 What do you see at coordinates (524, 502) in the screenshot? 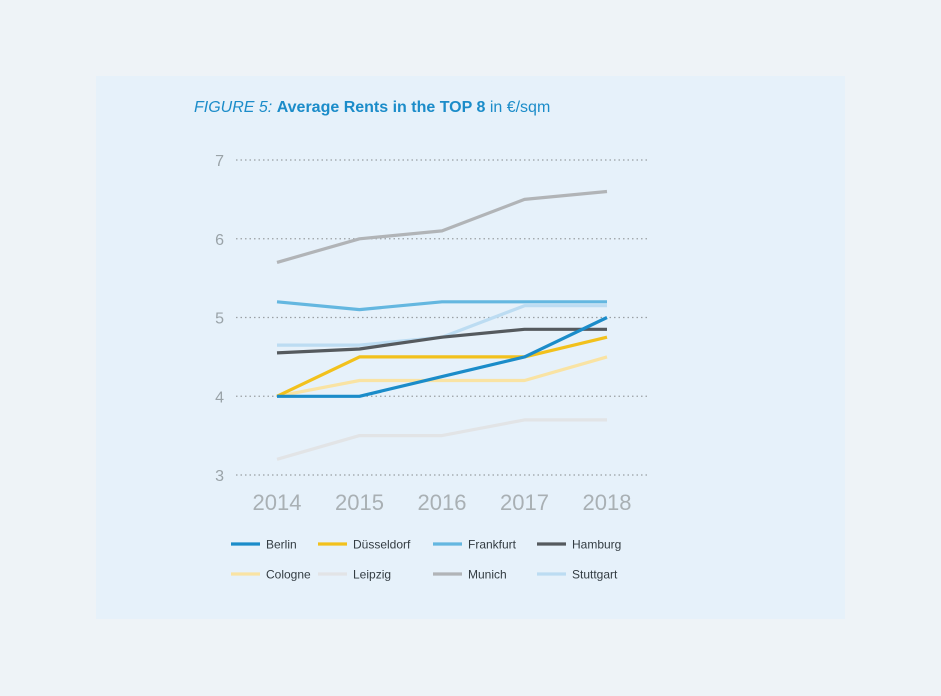
I see `x-tick-label: 2017` at bounding box center [524, 502].